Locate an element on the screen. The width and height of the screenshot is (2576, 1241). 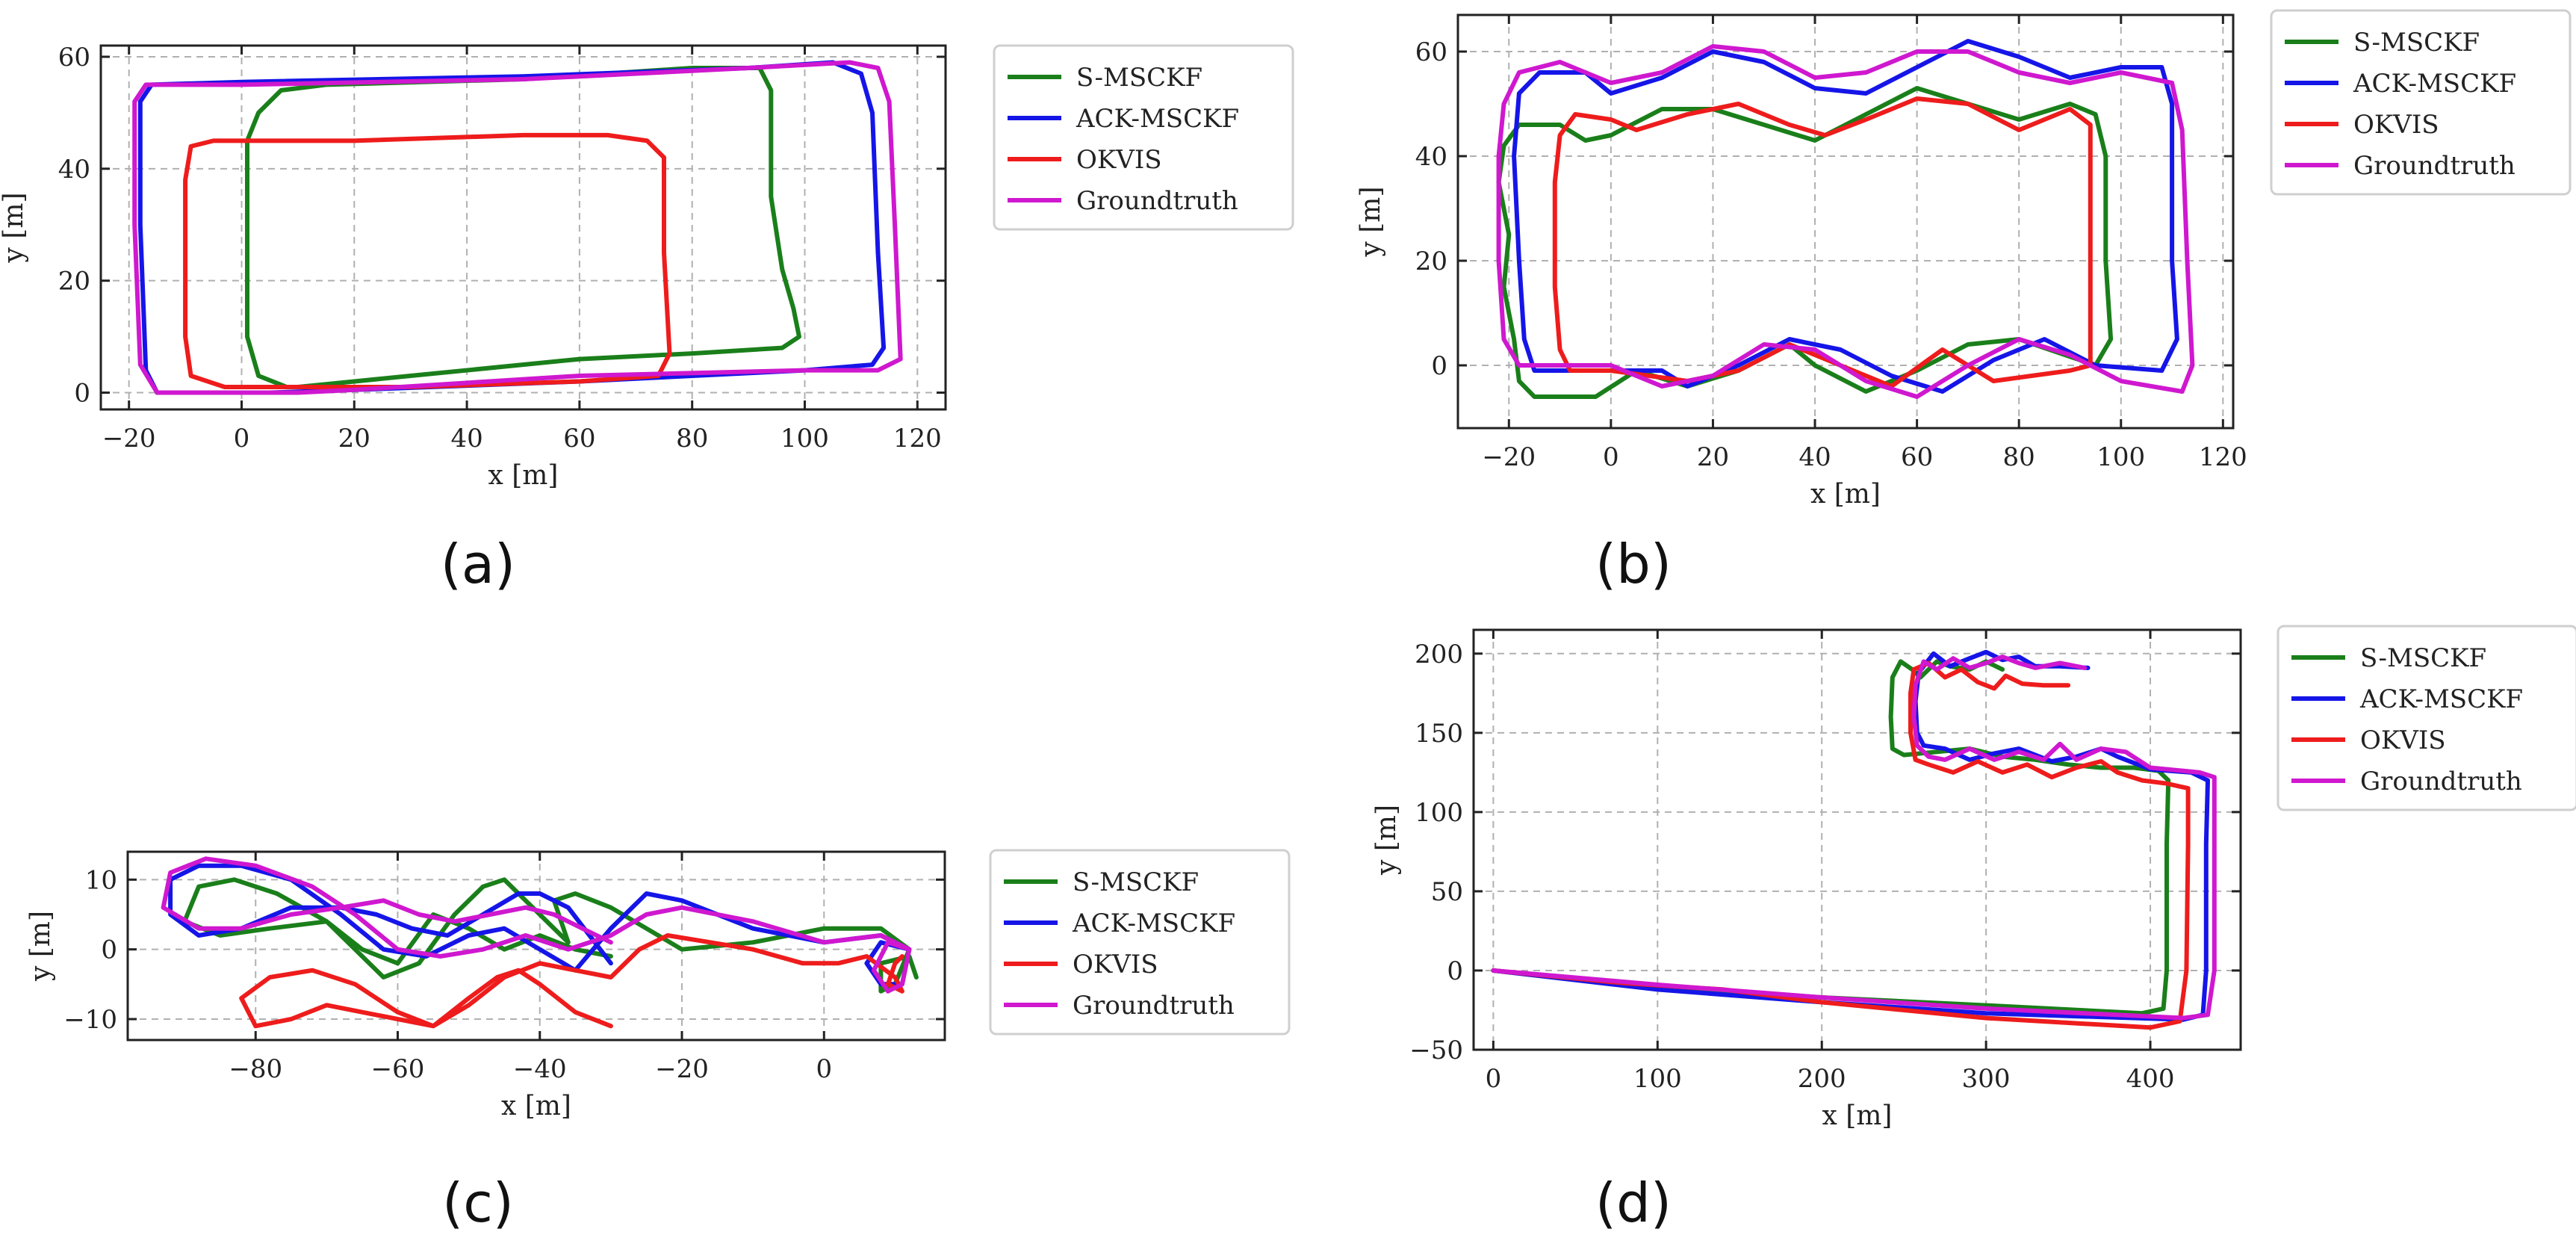
x-tick-label-a: −20 is located at coordinates (129, 439).